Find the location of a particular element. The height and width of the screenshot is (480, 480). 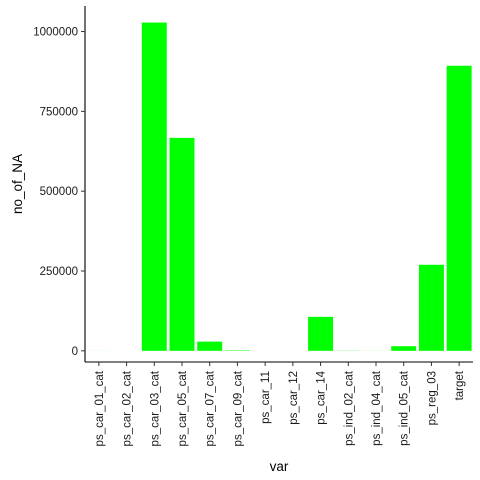

x-axis-title: var is located at coordinates (279, 466).